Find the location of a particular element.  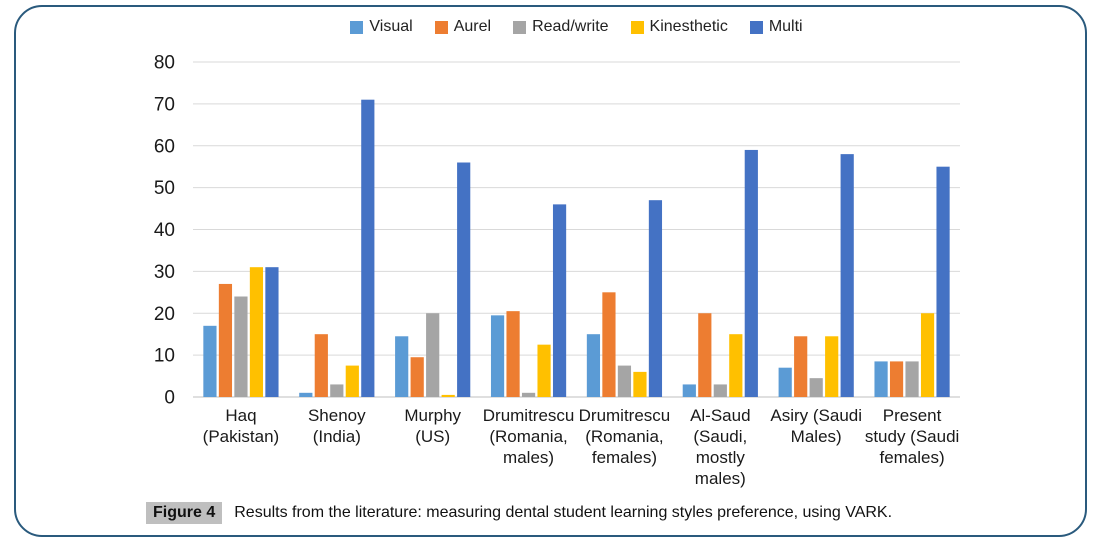

figure-caption-tag: Figure 4 is located at coordinates (184, 513).